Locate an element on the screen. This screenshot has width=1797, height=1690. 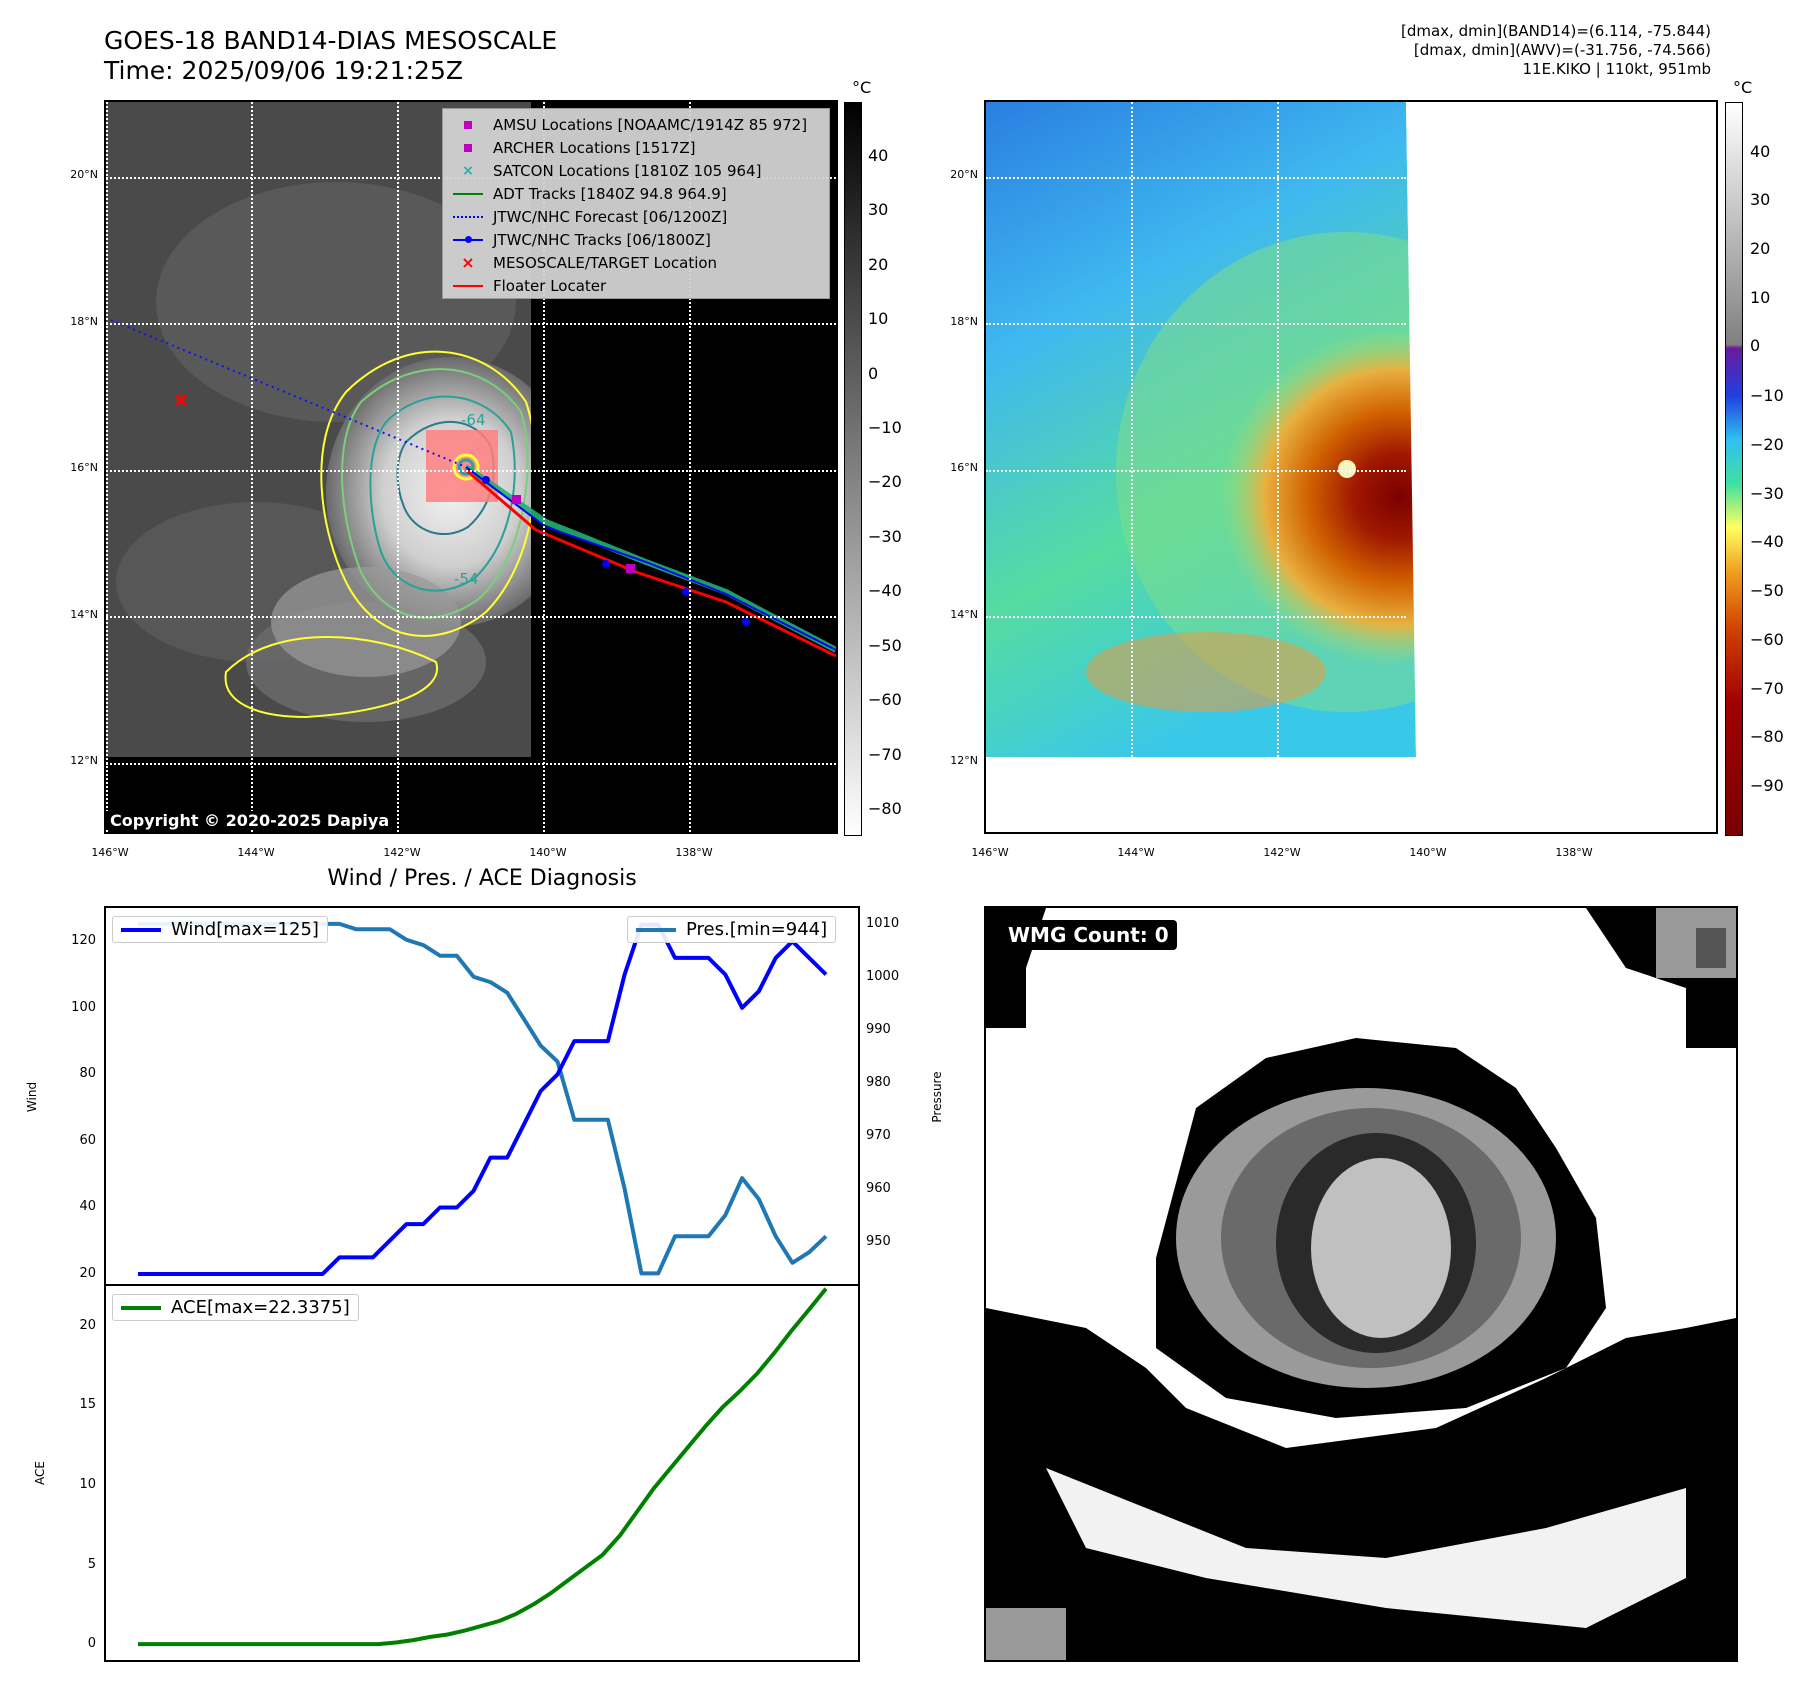
color-tick: 0 is located at coordinates (1755, 345).